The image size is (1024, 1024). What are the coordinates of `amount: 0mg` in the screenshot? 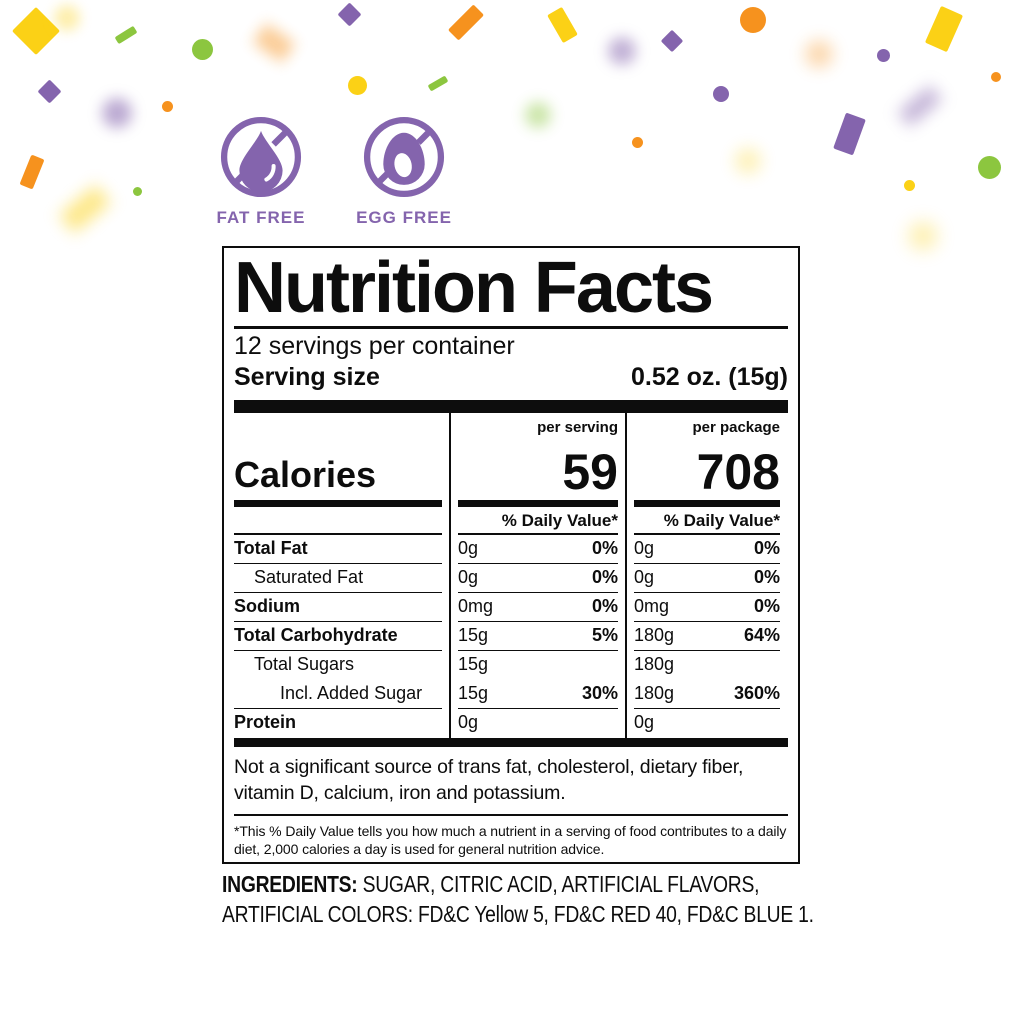 It's located at (652, 606).